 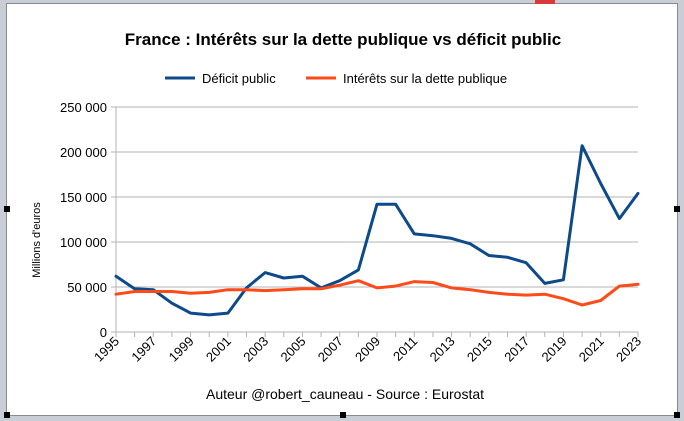 What do you see at coordinates (628, 349) in the screenshot?
I see `x-tick-label: 2023` at bounding box center [628, 349].